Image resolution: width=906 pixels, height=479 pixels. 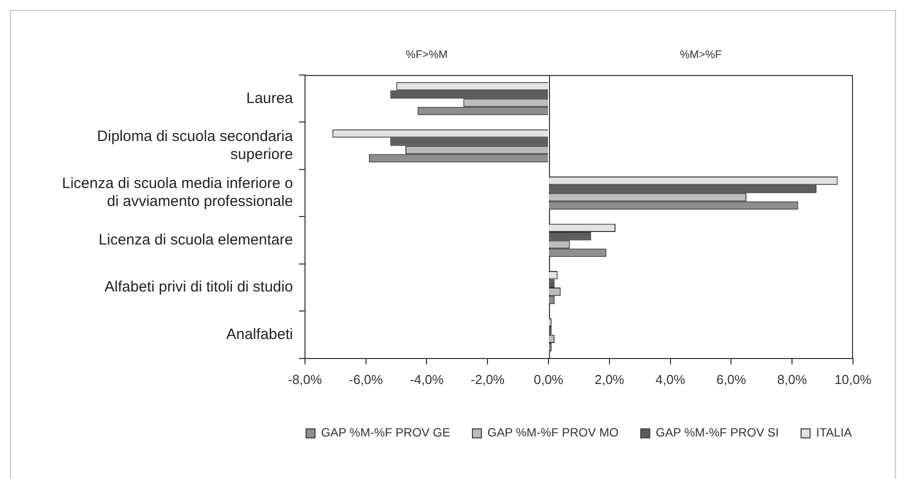 What do you see at coordinates (366, 379) in the screenshot?
I see `x-tick-label: -6,0%` at bounding box center [366, 379].